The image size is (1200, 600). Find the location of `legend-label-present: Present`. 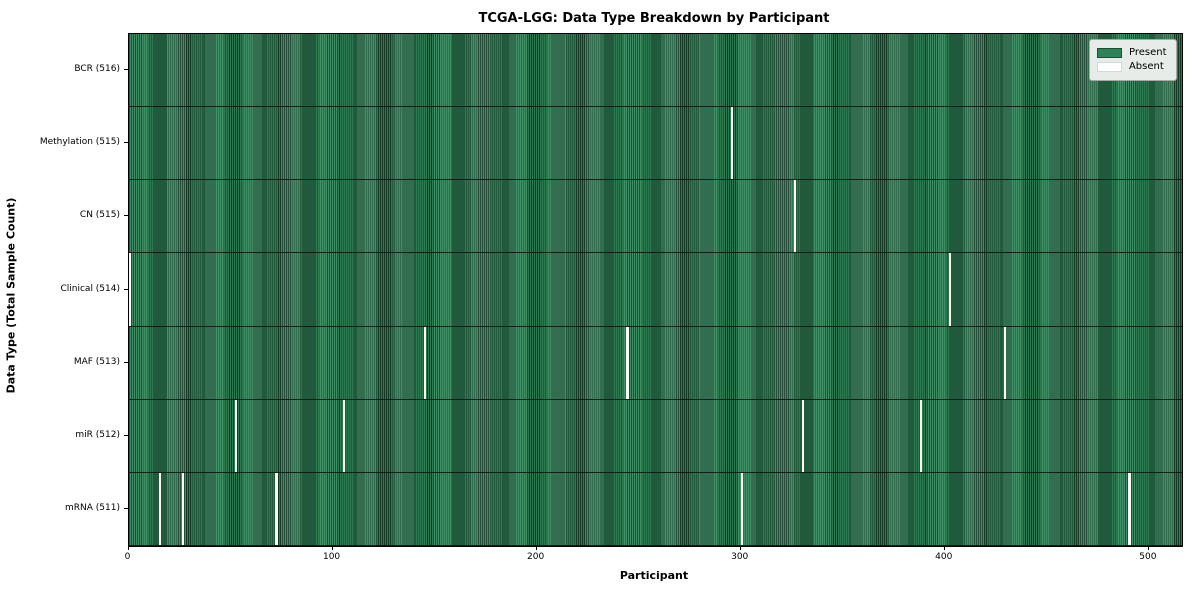

legend-label-present: Present is located at coordinates (1147, 52).